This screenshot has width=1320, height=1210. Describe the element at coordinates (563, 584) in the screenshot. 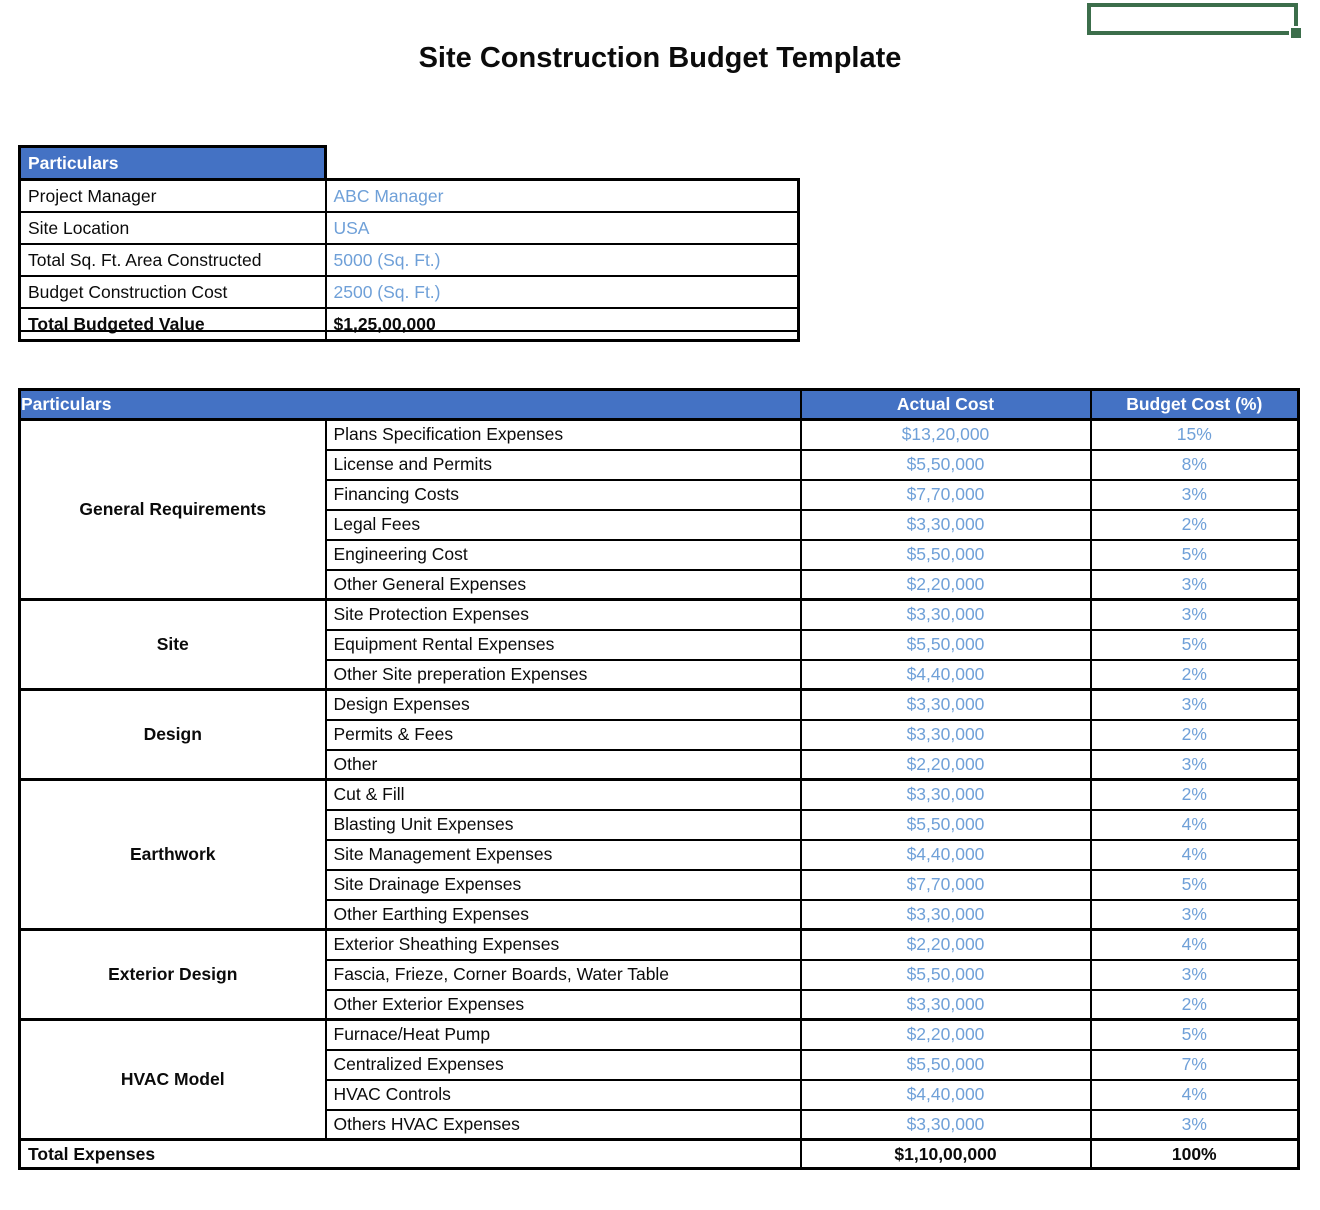

I see `item-name-cell: Other General Expenses` at that location.